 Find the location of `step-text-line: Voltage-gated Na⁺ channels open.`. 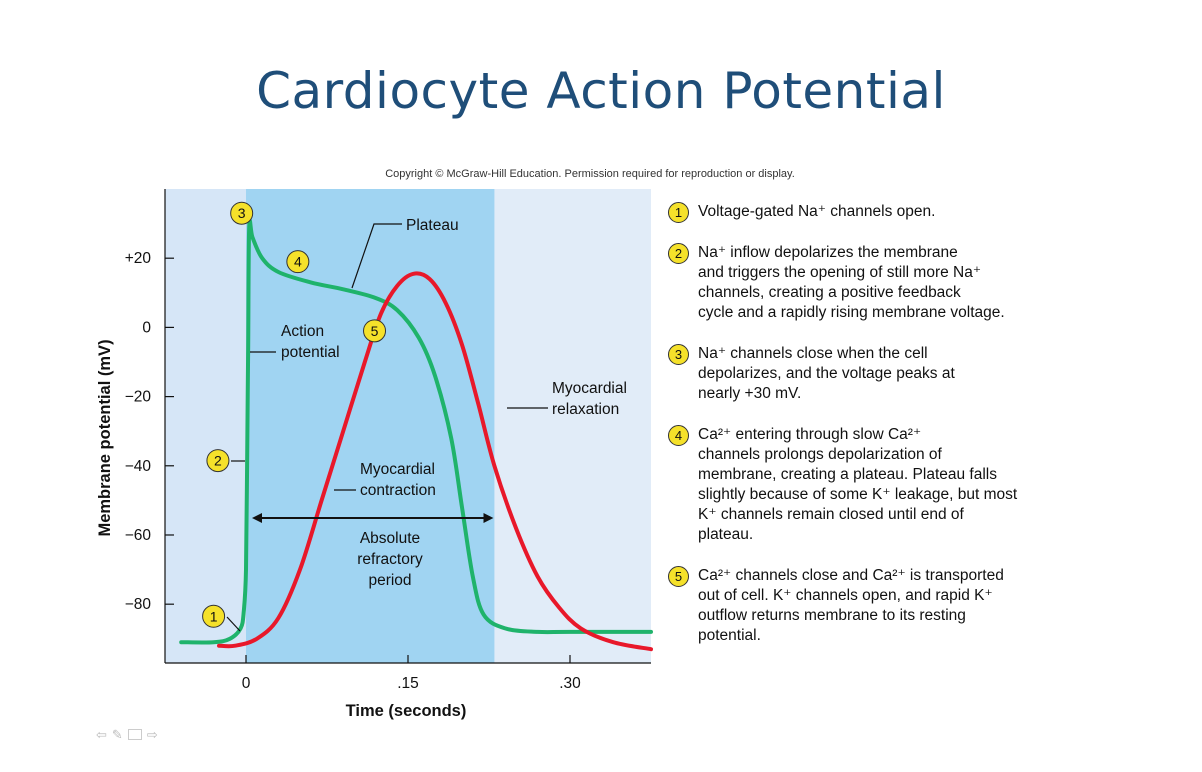

step-text-line: Voltage-gated Na⁺ channels open. is located at coordinates (817, 211).